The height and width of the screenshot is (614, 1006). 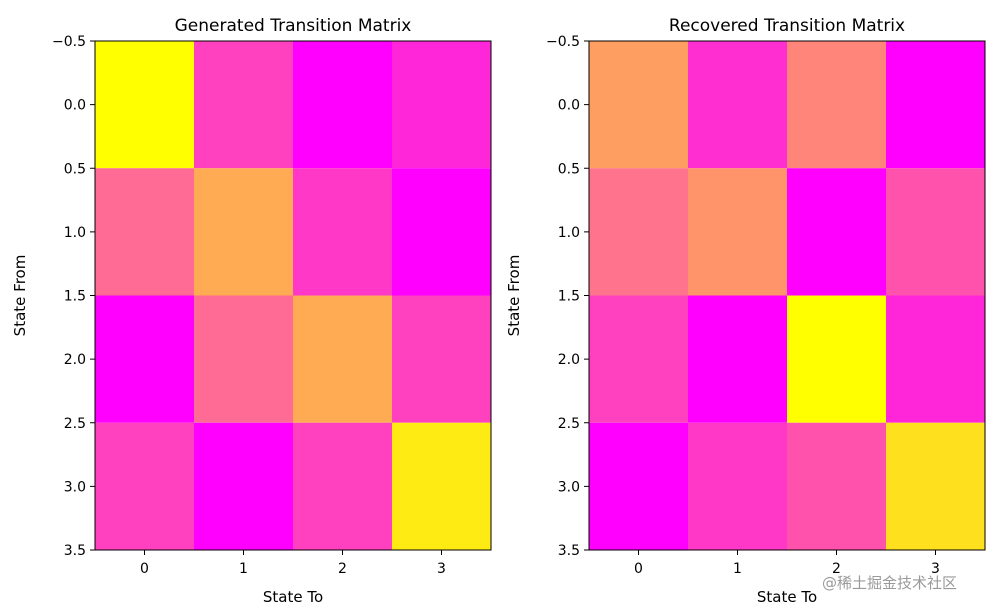 I want to click on watermark-text: @稀土掘金技术社区, so click(x=890, y=583).